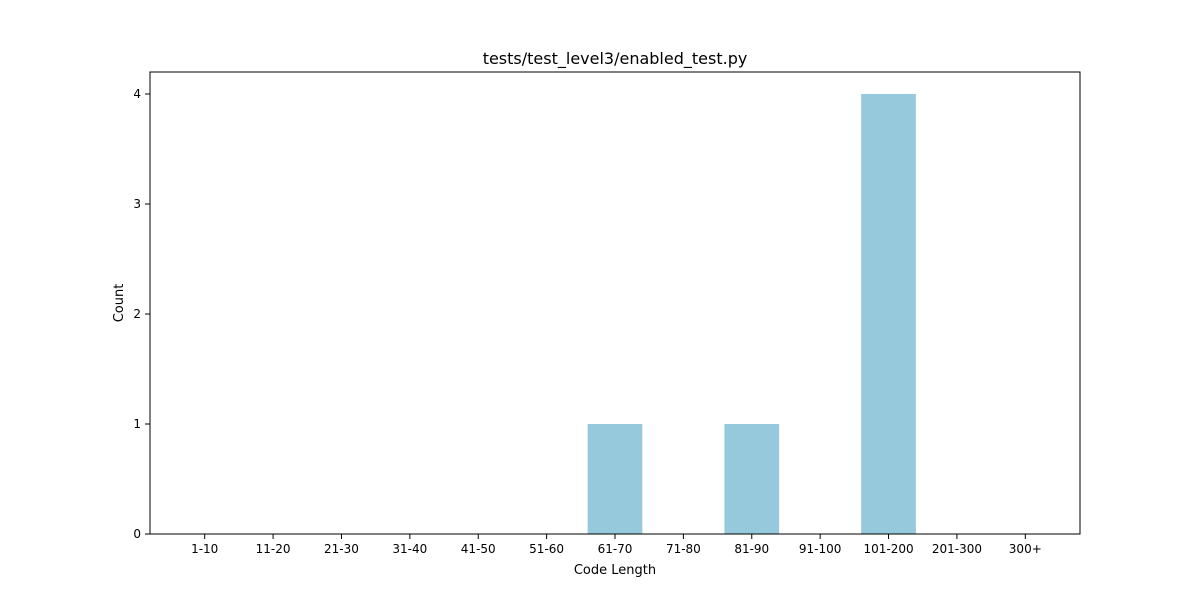  Describe the element at coordinates (137, 314) in the screenshot. I see `y-tick-label: 2` at that location.